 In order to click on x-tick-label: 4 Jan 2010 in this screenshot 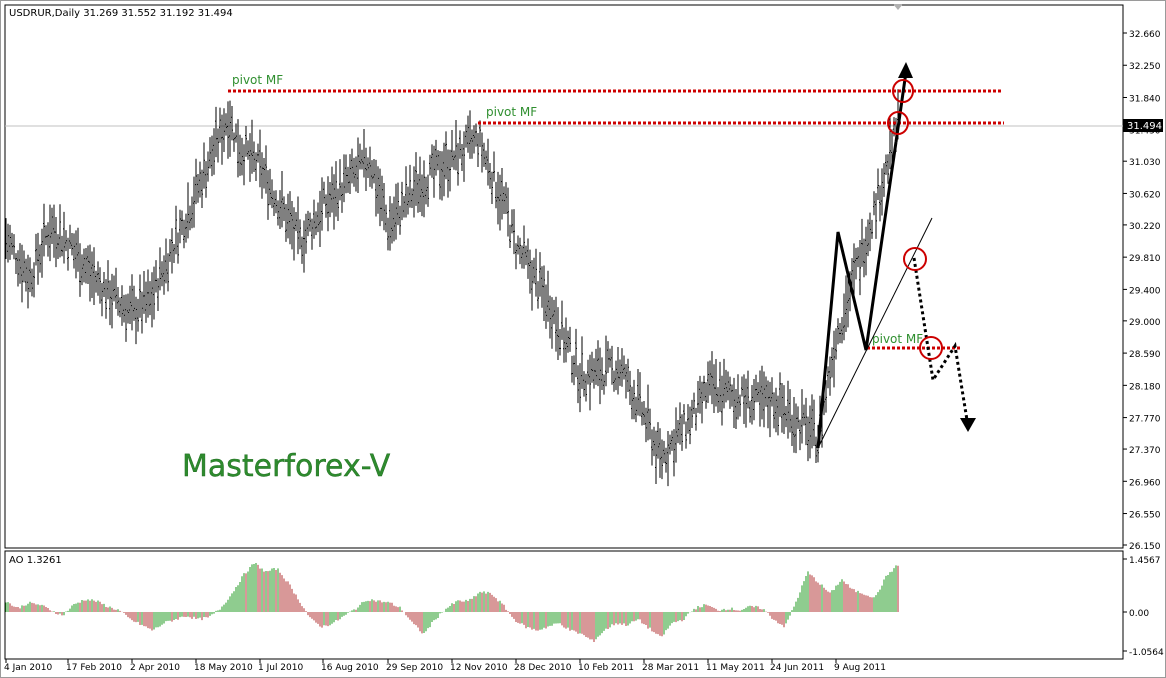, I will do `click(28, 668)`.